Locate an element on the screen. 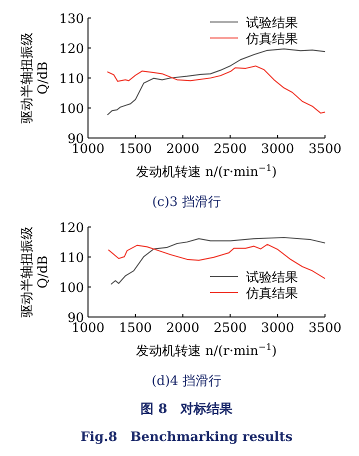 Image resolution: width=359 pixels, height=456 pixels. text: (d)4 挡滑行 is located at coordinates (187, 381).